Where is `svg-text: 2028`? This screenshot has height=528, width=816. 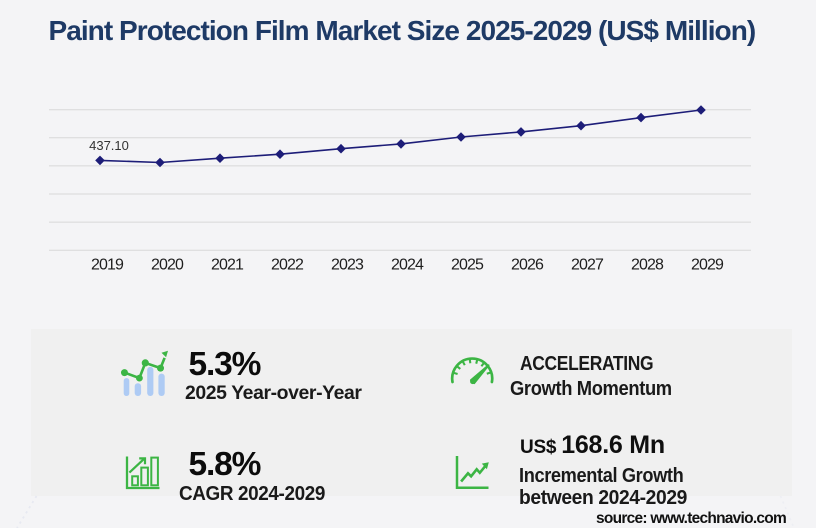
svg-text: 2028 is located at coordinates (647, 265).